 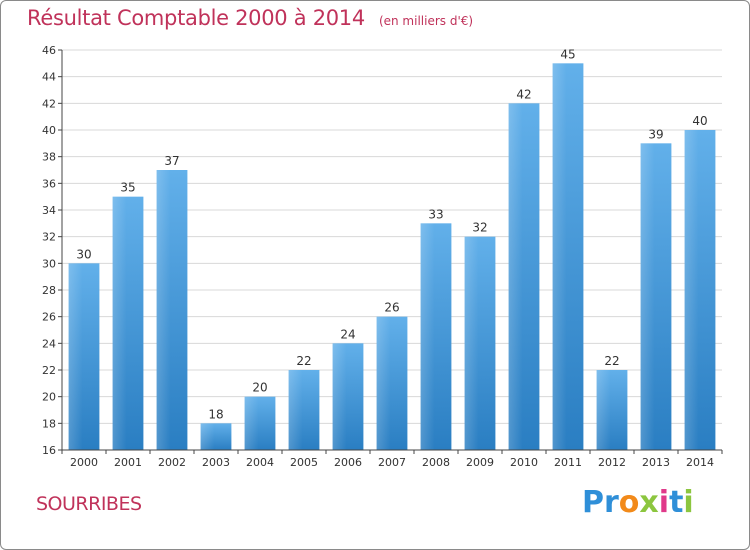 I want to click on brand-letter: t, so click(x=676, y=502).